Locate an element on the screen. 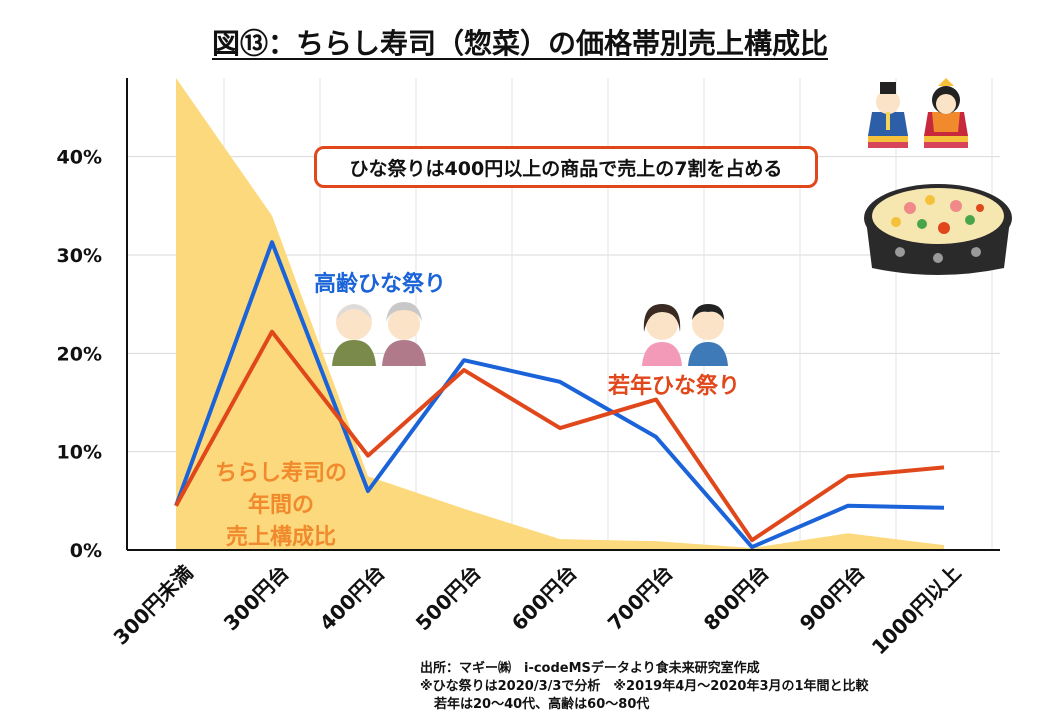 The image size is (1040, 720). elderly-couple-icon is located at coordinates (379, 334).